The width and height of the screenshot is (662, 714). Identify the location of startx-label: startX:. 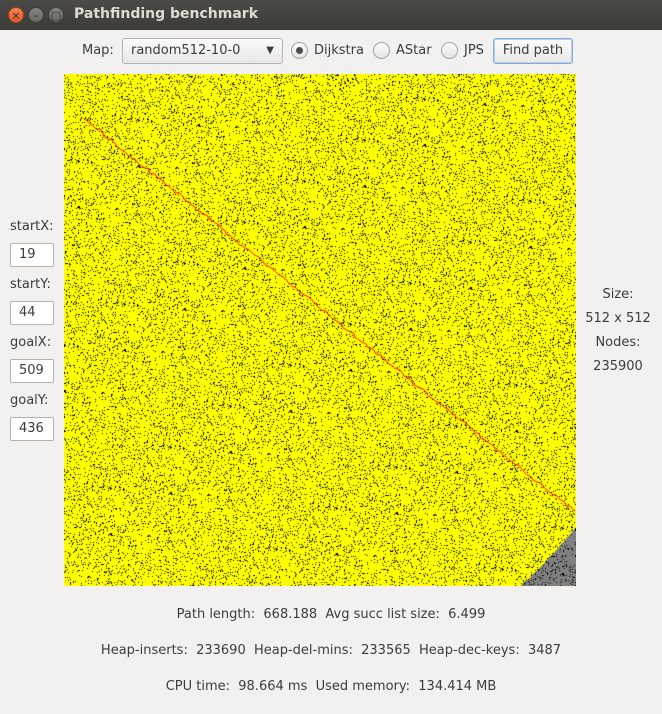
(32, 226).